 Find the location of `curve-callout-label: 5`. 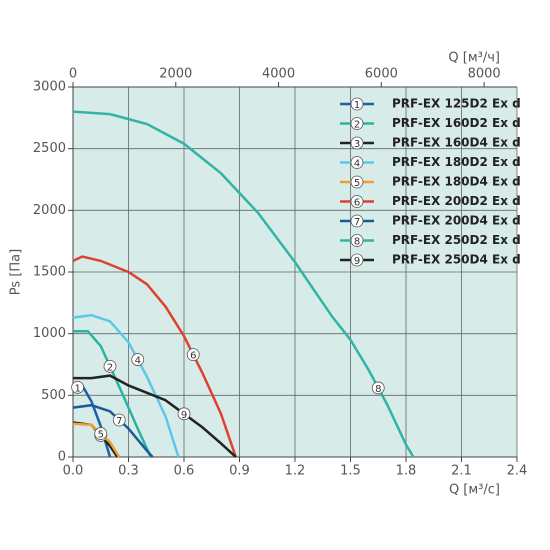

curve-callout-label: 5 is located at coordinates (101, 435).